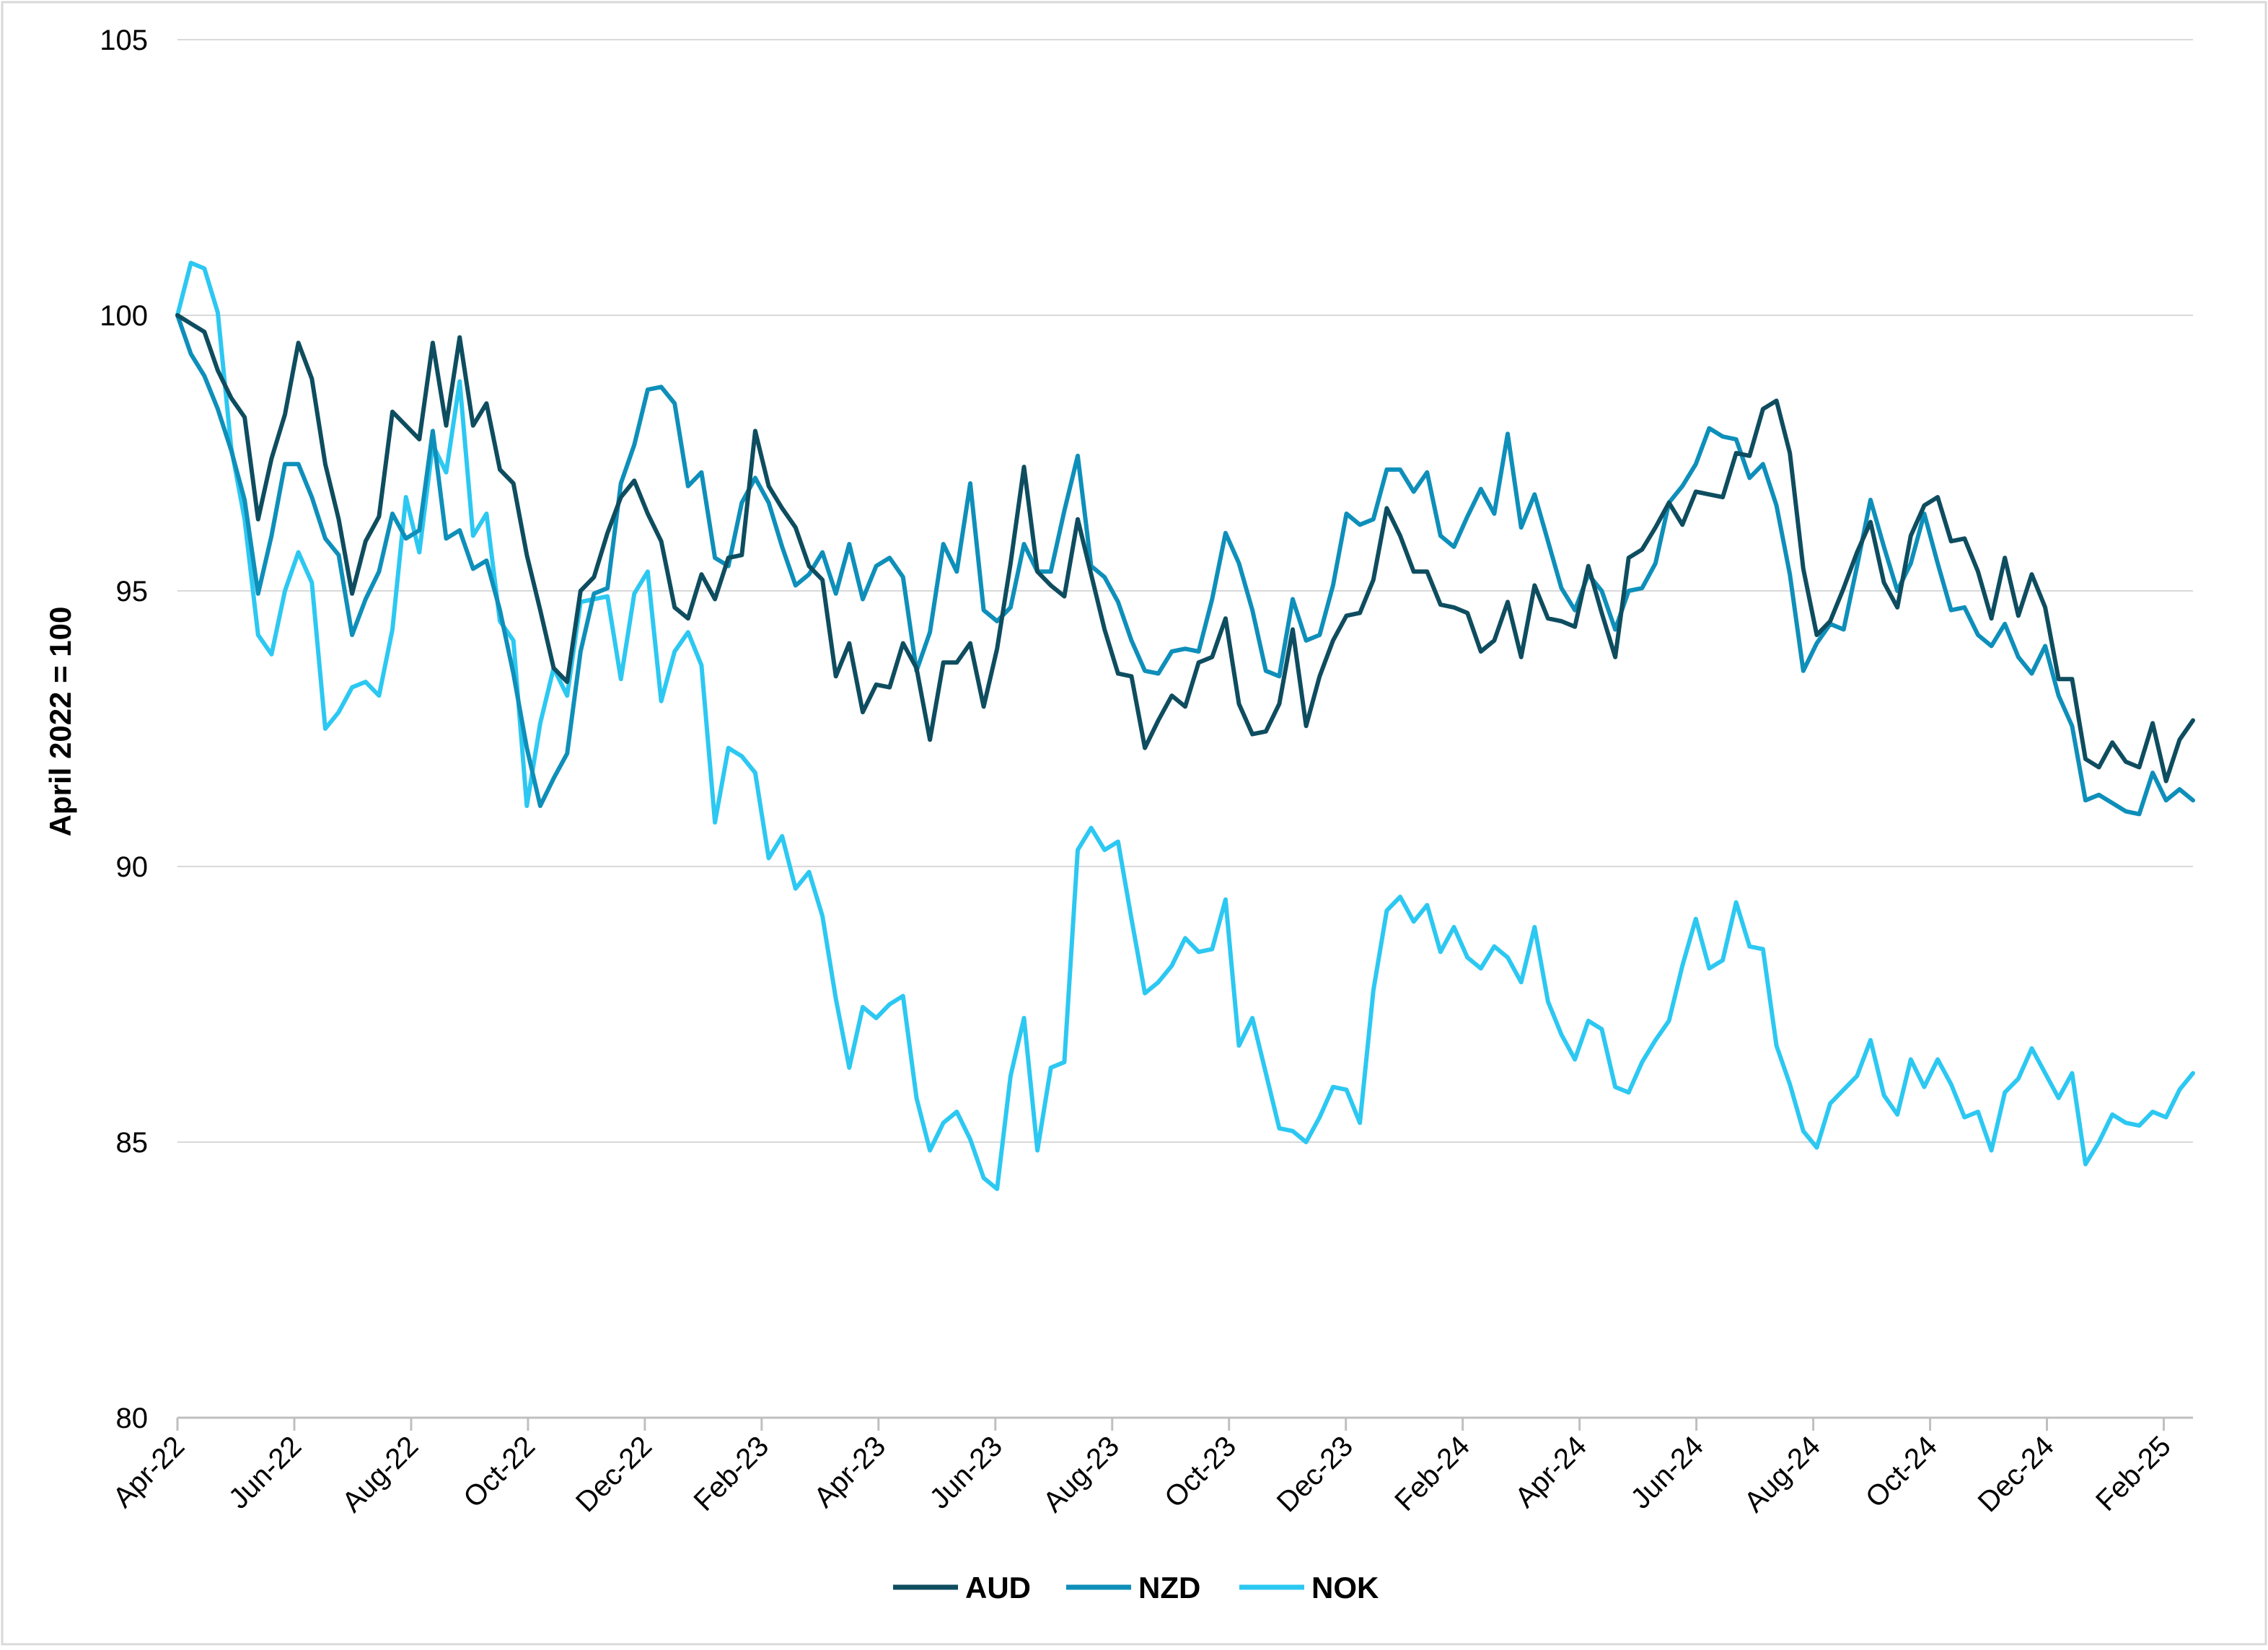  What do you see at coordinates (124, 316) in the screenshot?
I see `y-tick-label: 100` at bounding box center [124, 316].